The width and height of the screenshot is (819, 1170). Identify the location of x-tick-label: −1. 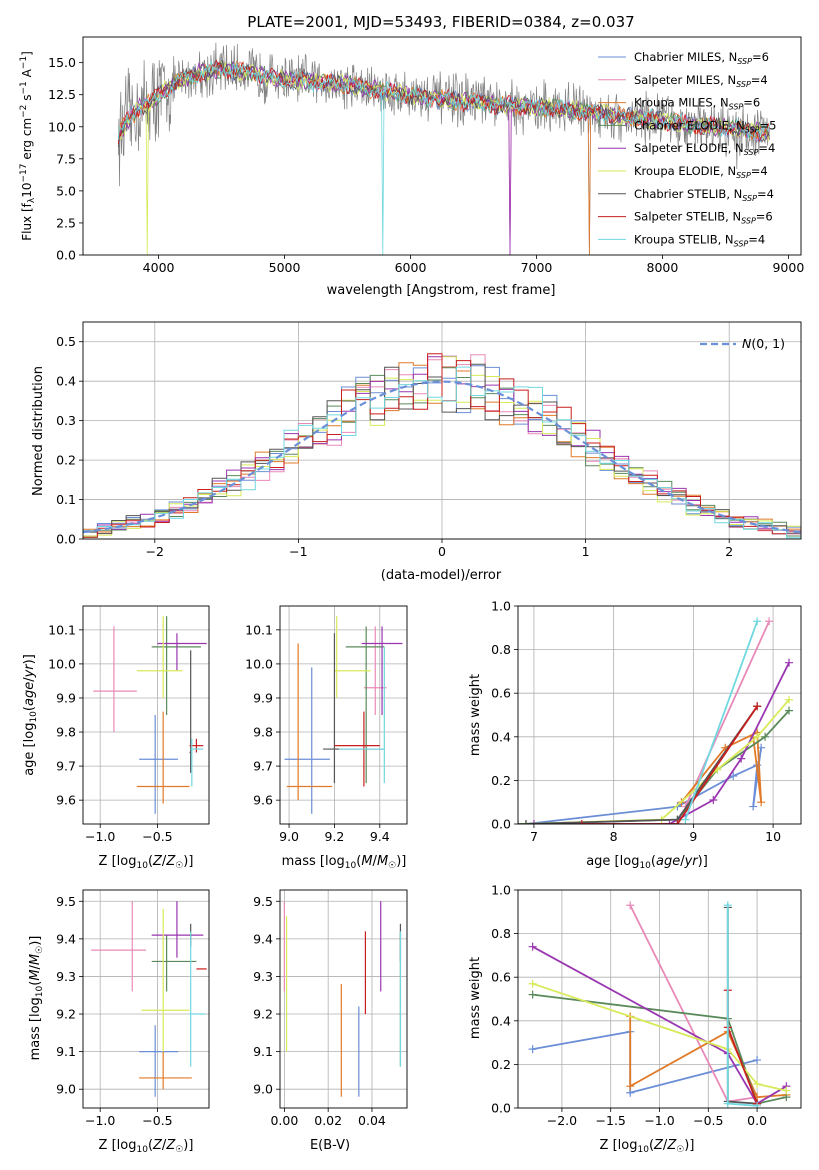
(298, 551).